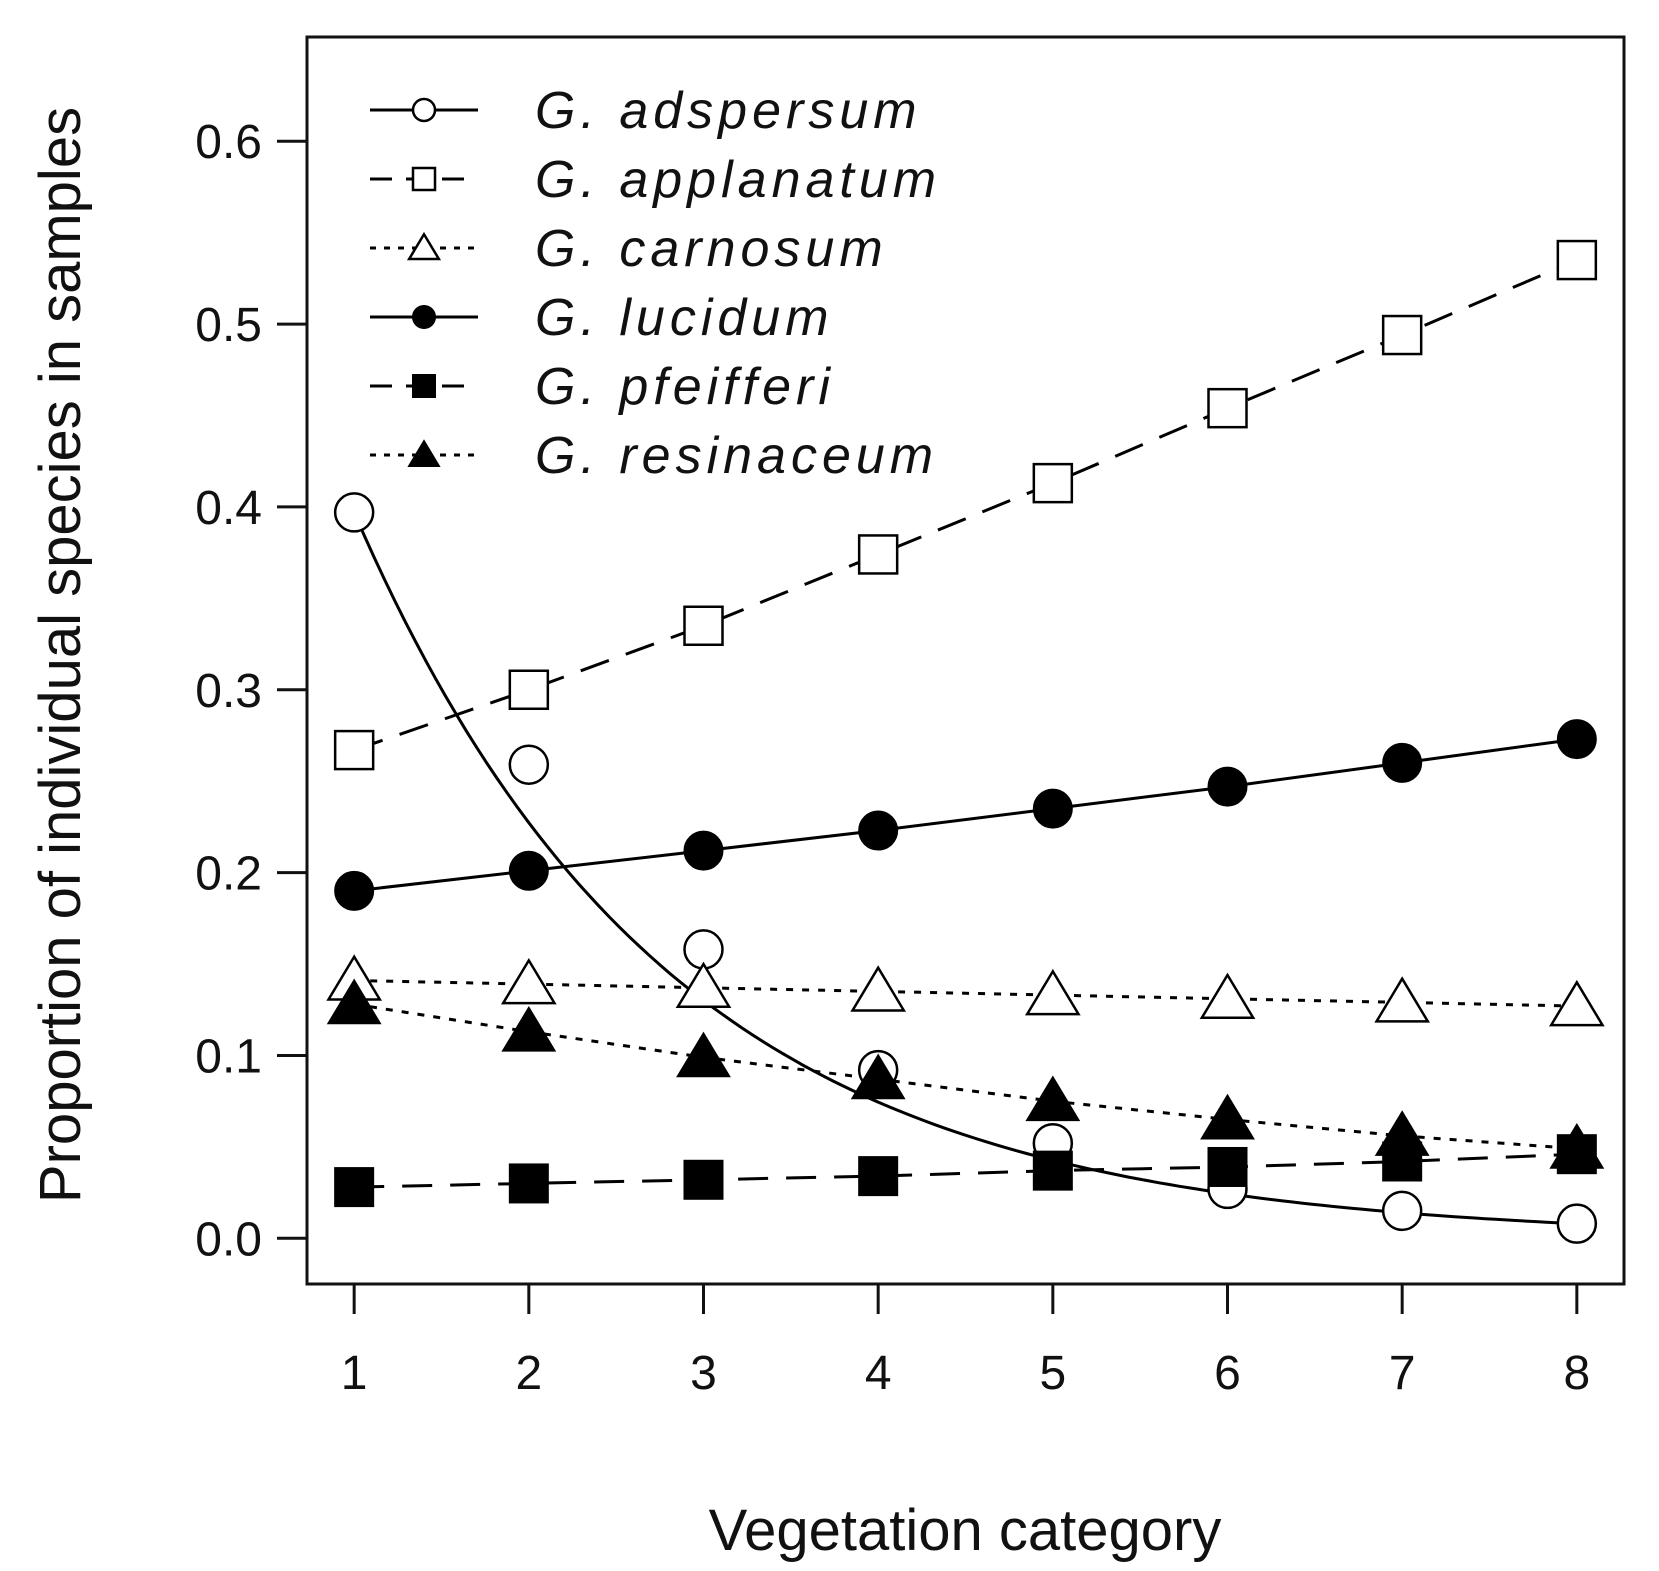  Describe the element at coordinates (965, 1342) in the screenshot. I see `x-axis: 1 2 3 4 5 6 7 8` at that location.